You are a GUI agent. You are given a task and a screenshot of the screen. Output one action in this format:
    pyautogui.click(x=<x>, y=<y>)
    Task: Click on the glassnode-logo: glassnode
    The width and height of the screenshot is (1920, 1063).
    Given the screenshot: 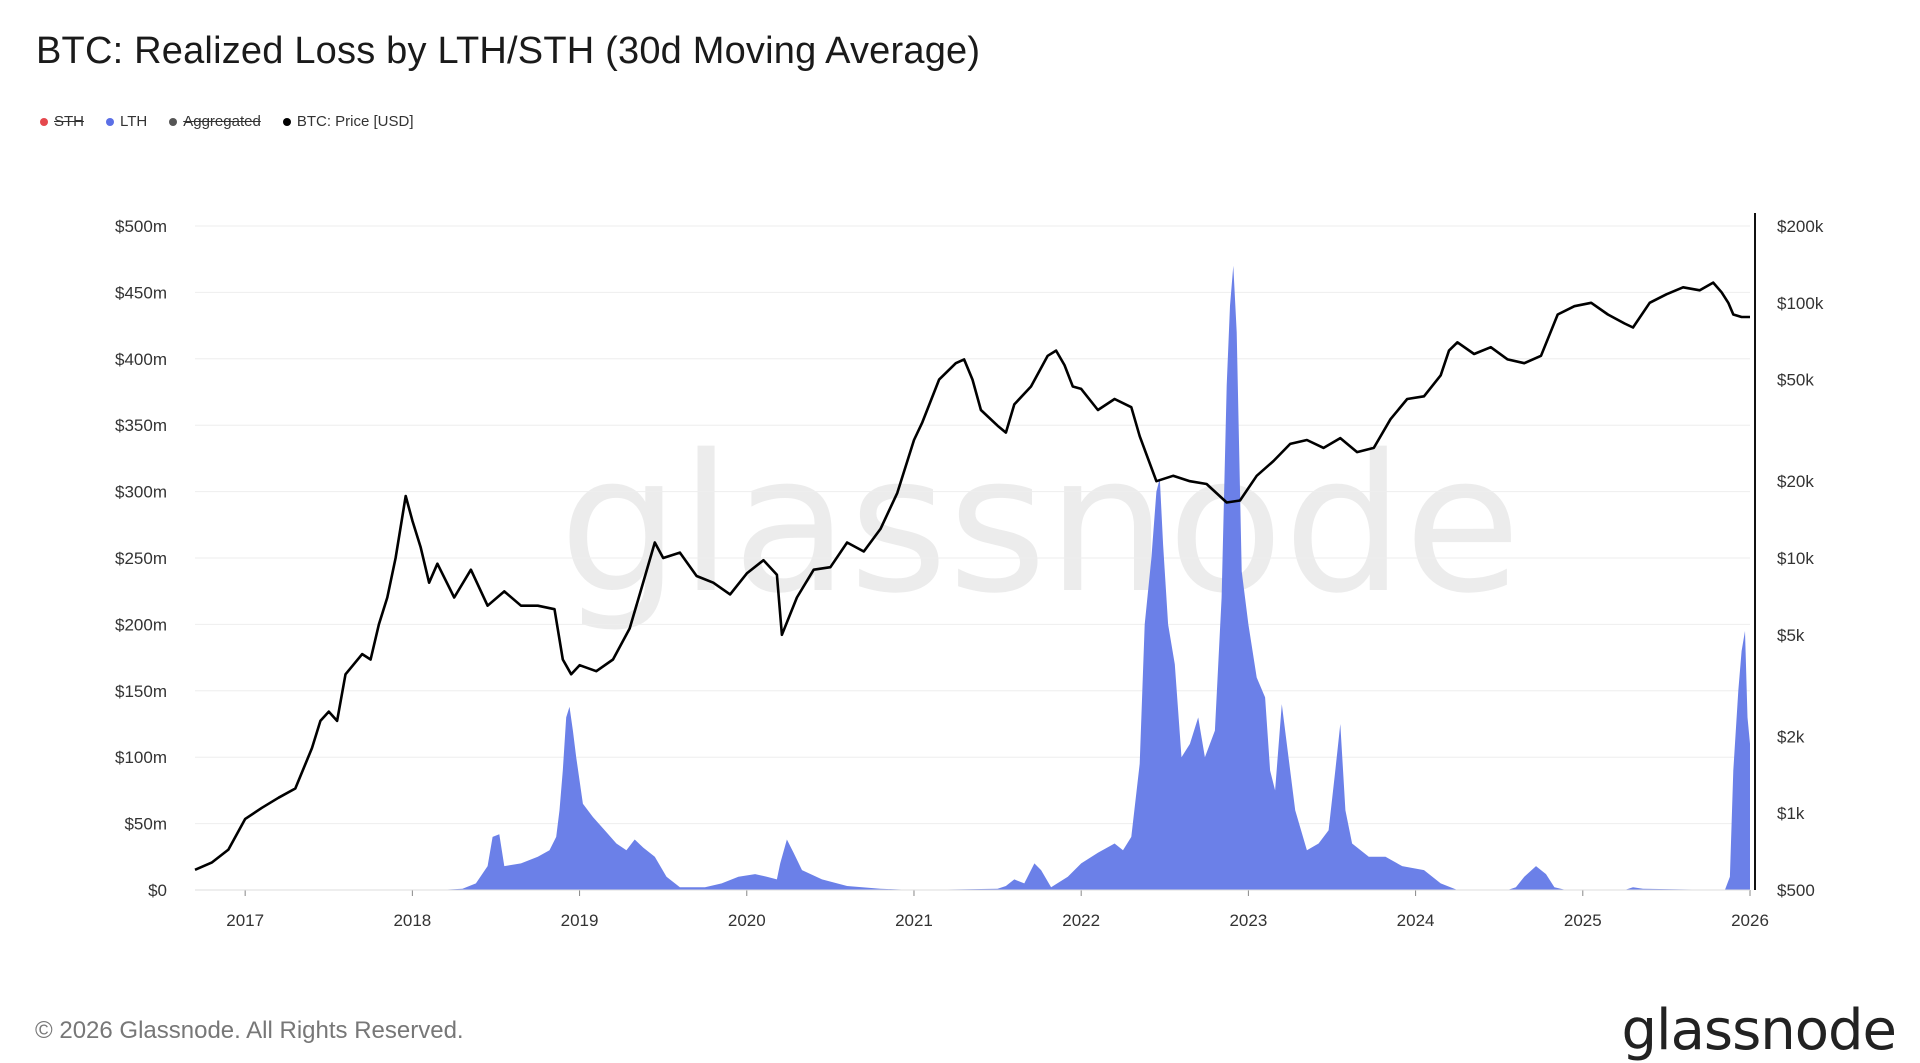 What is the action you would take?
    pyautogui.click(x=1759, y=1030)
    